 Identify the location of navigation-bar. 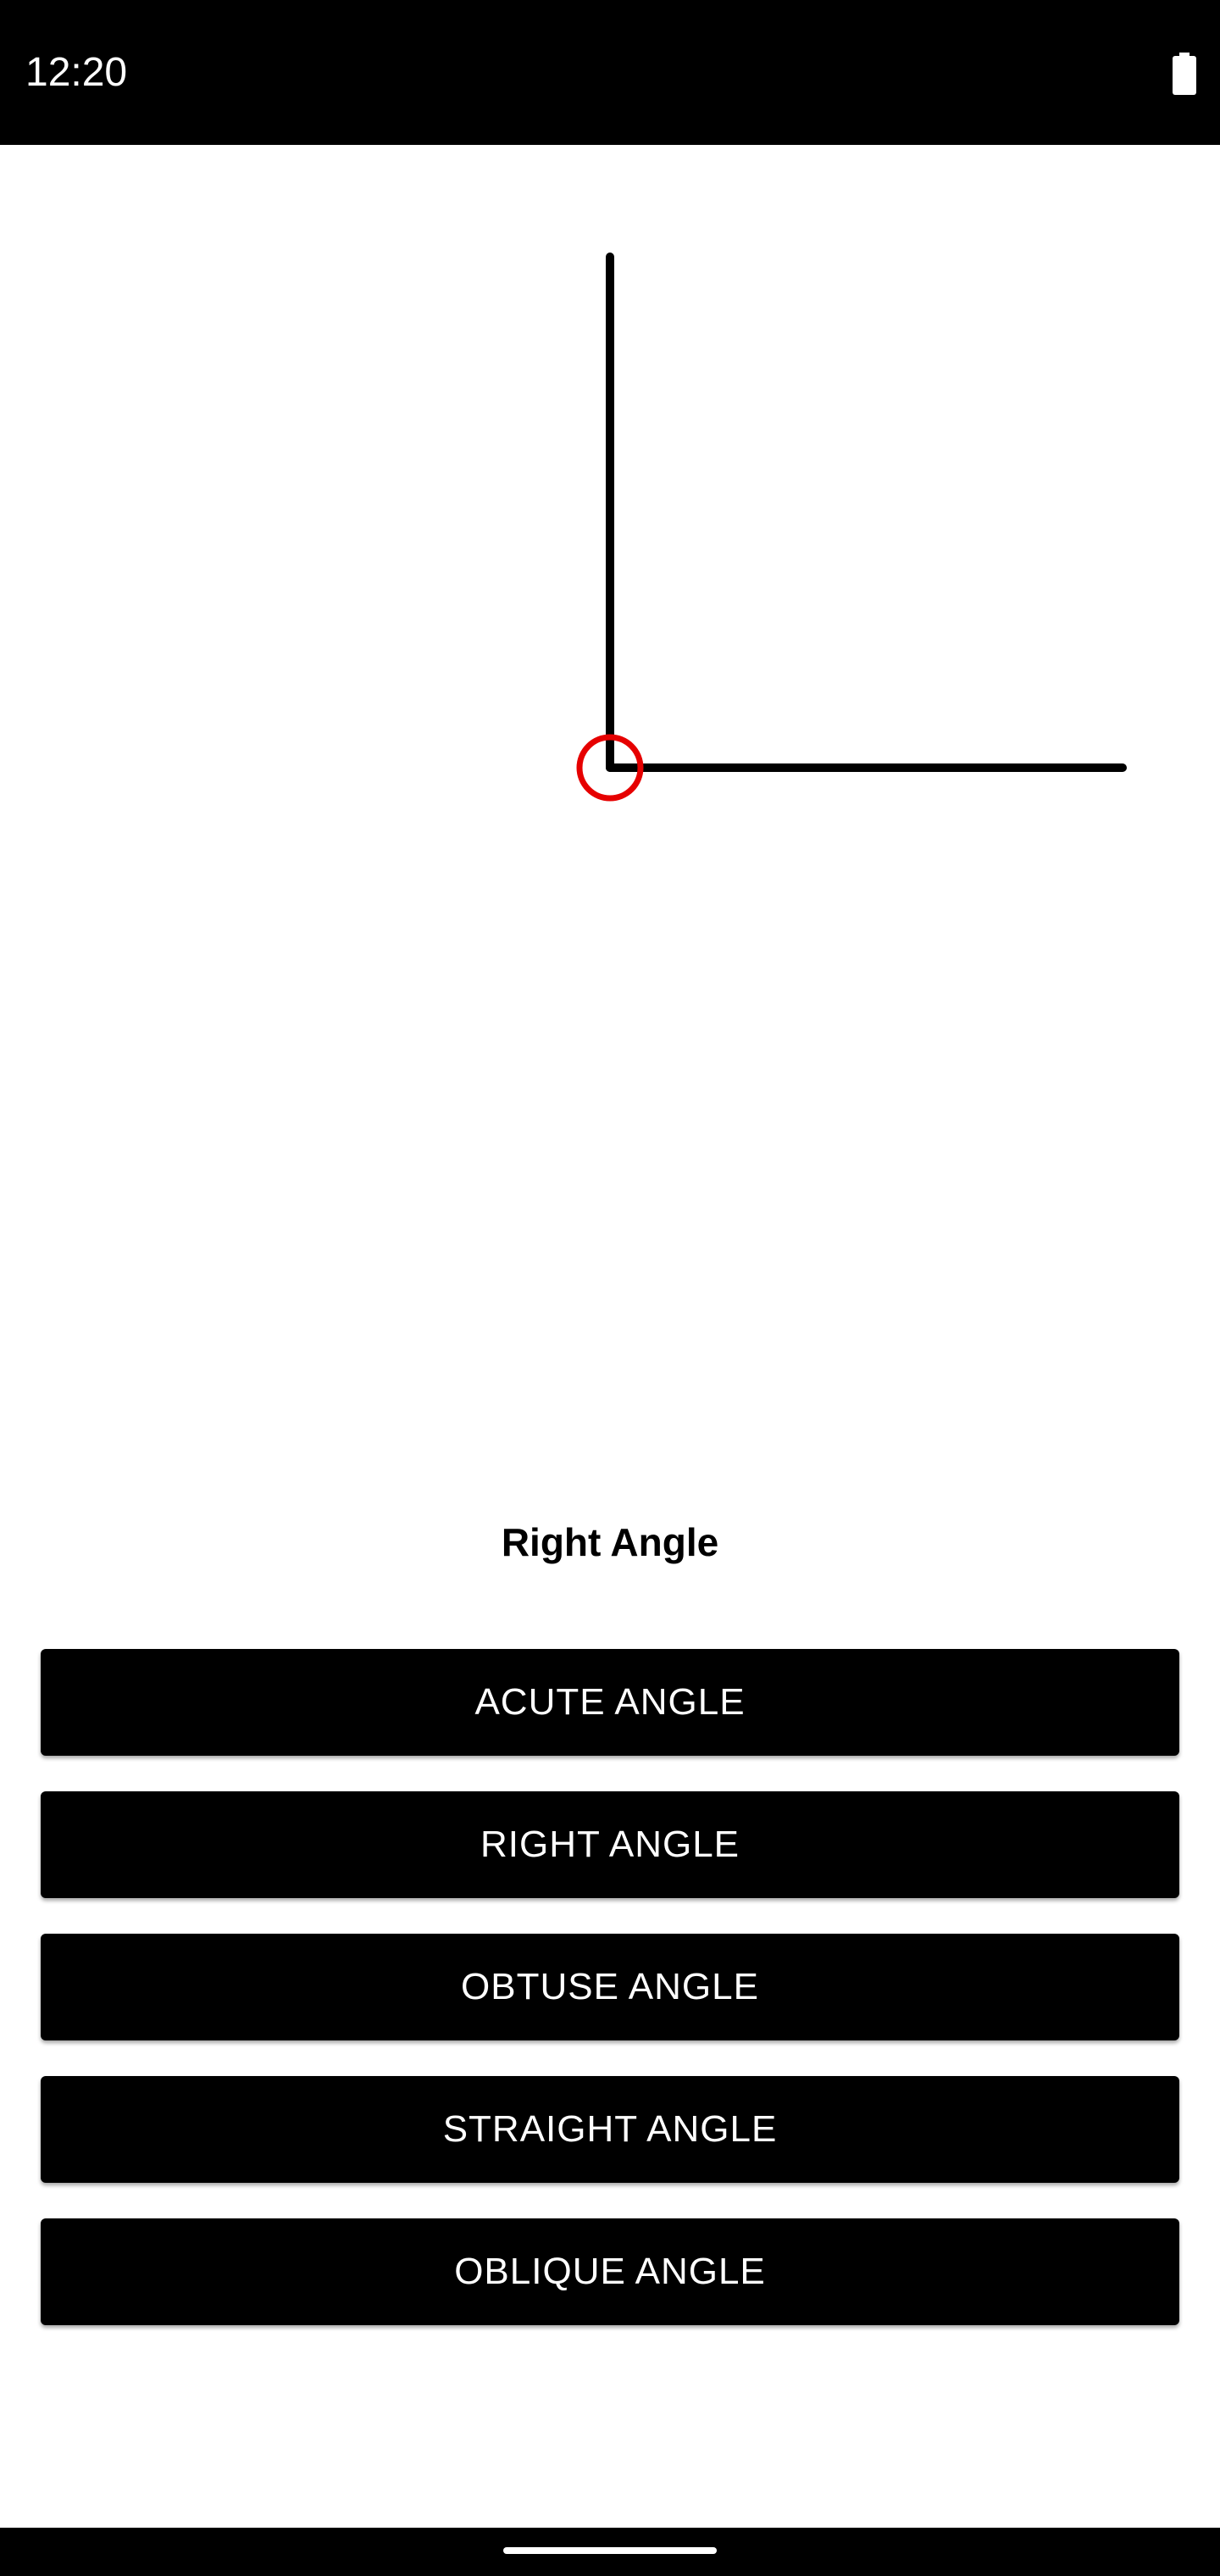
(610, 2552).